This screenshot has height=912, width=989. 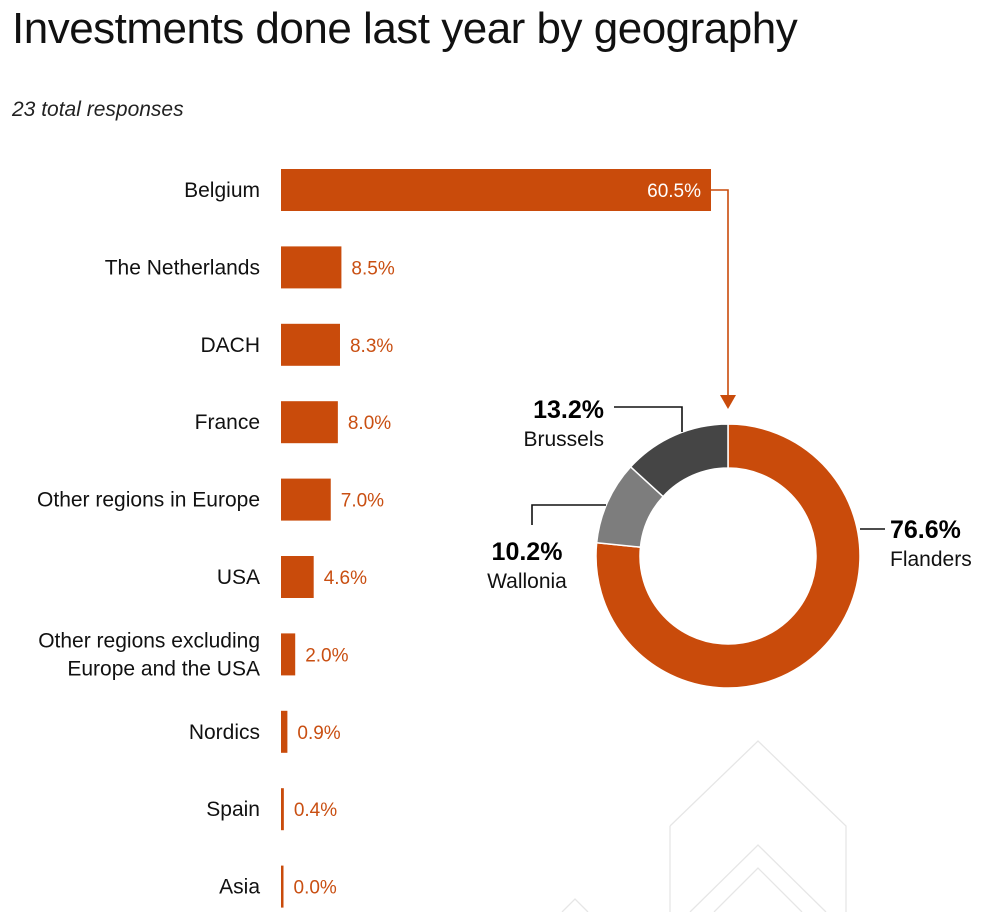 What do you see at coordinates (315, 810) in the screenshot?
I see `data-label: 0.4%` at bounding box center [315, 810].